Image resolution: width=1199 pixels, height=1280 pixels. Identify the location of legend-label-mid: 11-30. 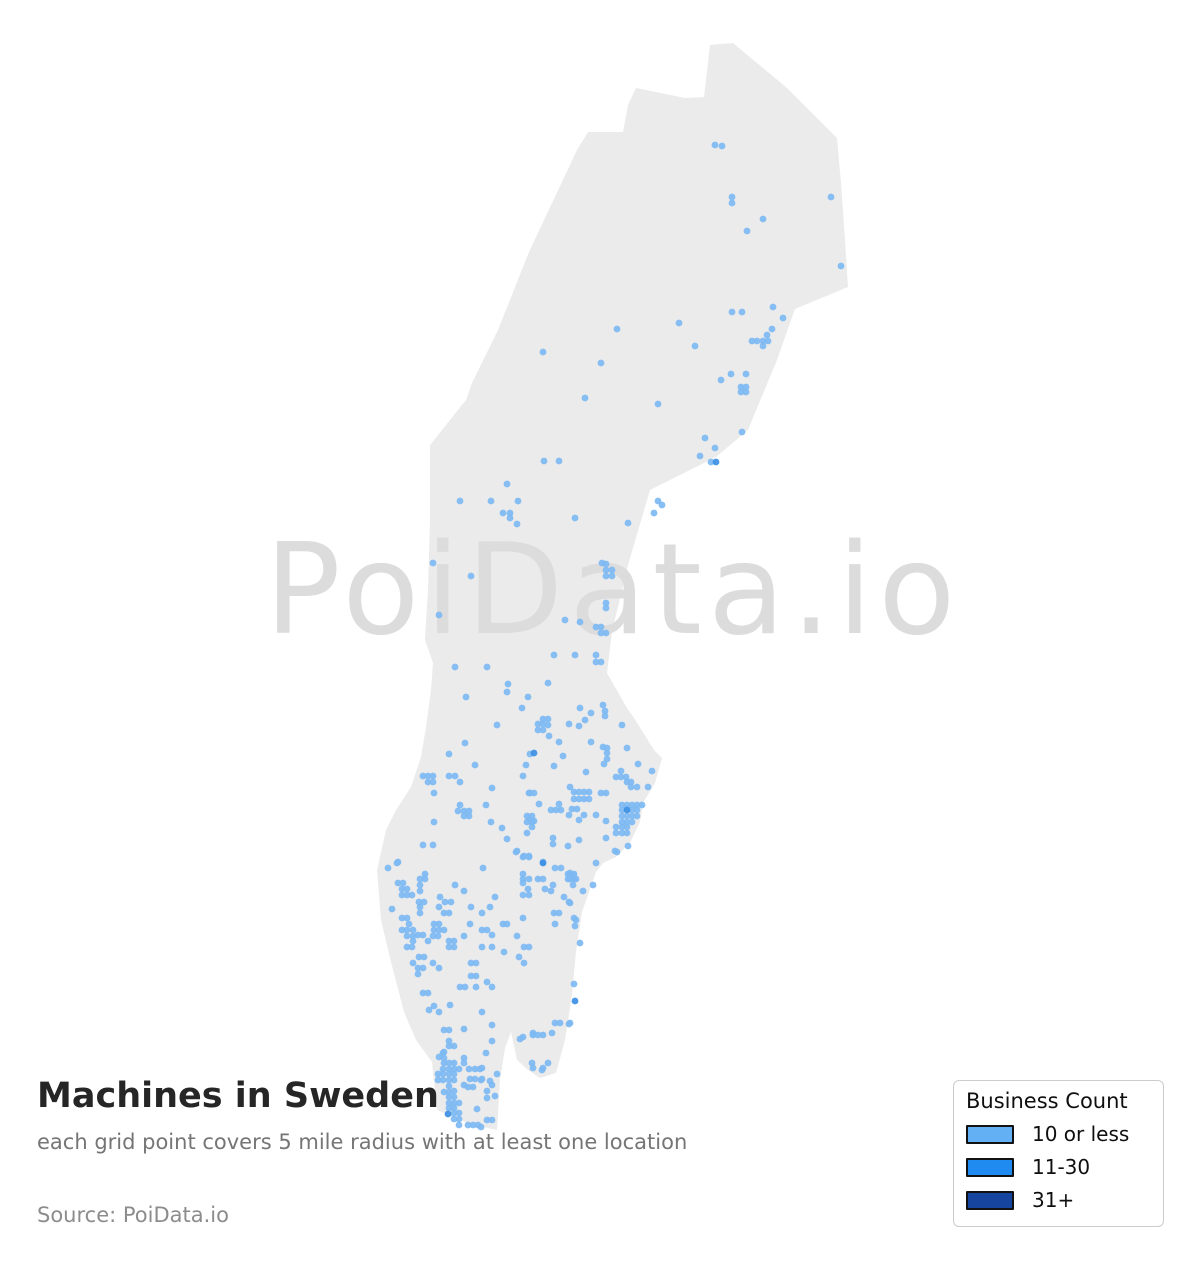
(1061, 1167).